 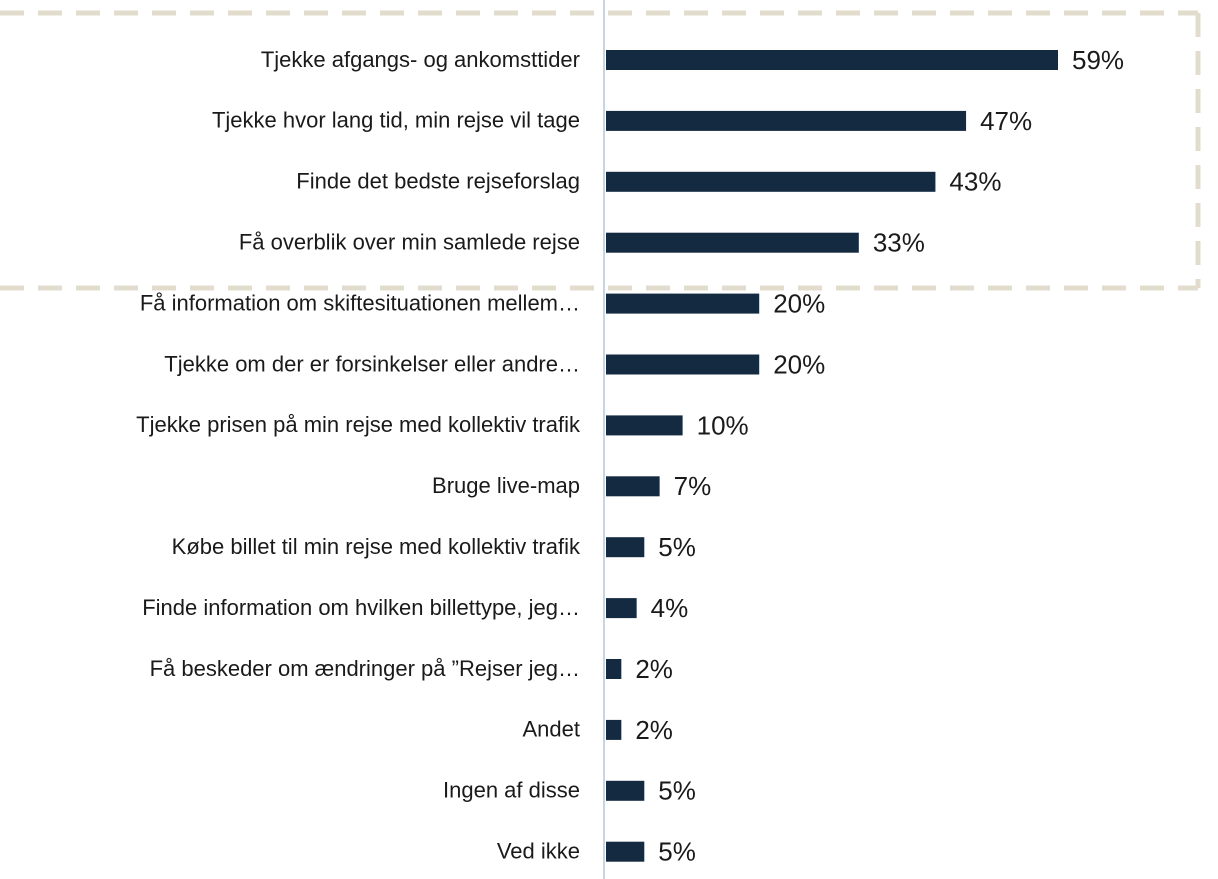 I want to click on value-label: 47%, so click(x=1006, y=121).